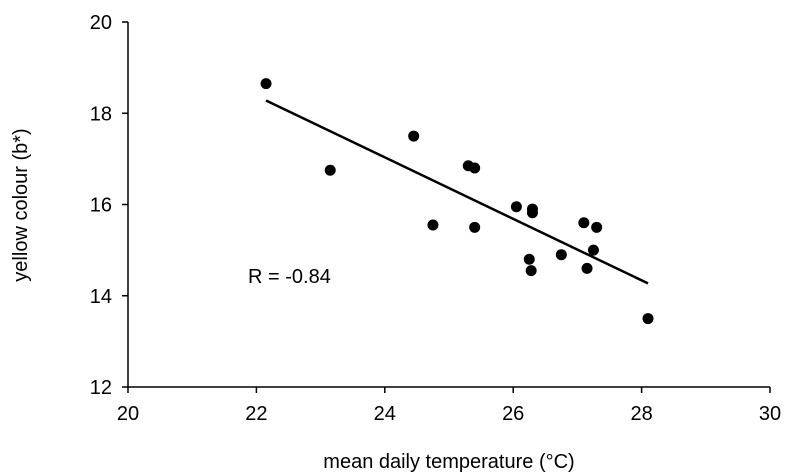  I want to click on x-tick-label: 30, so click(770, 414).